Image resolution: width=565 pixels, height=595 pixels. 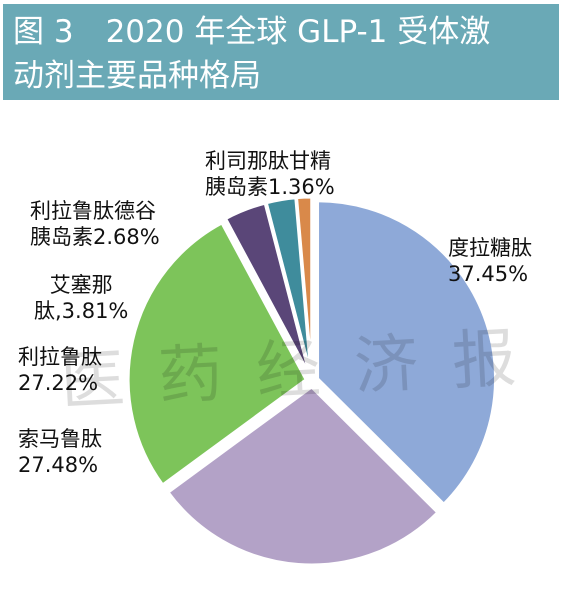 What do you see at coordinates (490, 261) in the screenshot?
I see `slice-label-dulaglutide: 度拉糖肽 37.45%` at bounding box center [490, 261].